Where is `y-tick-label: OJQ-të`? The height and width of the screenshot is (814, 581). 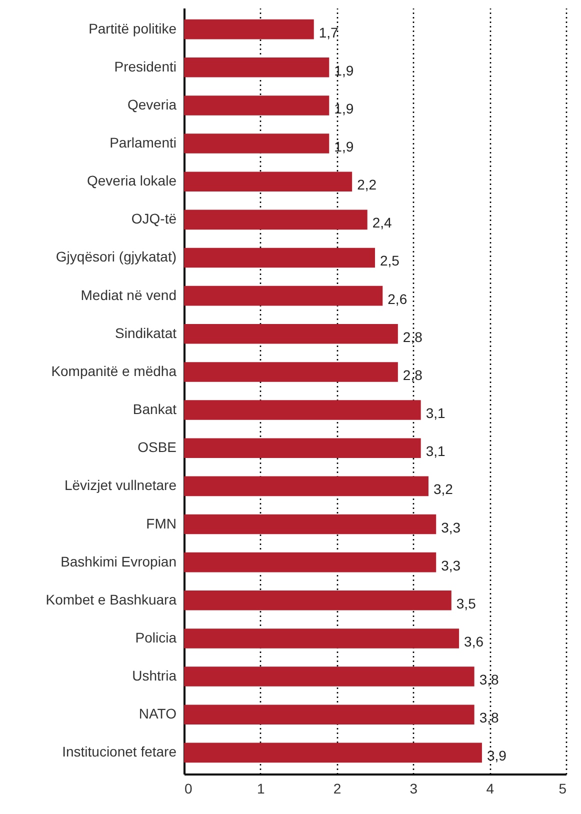 y-tick-label: OJQ-të is located at coordinates (154, 218).